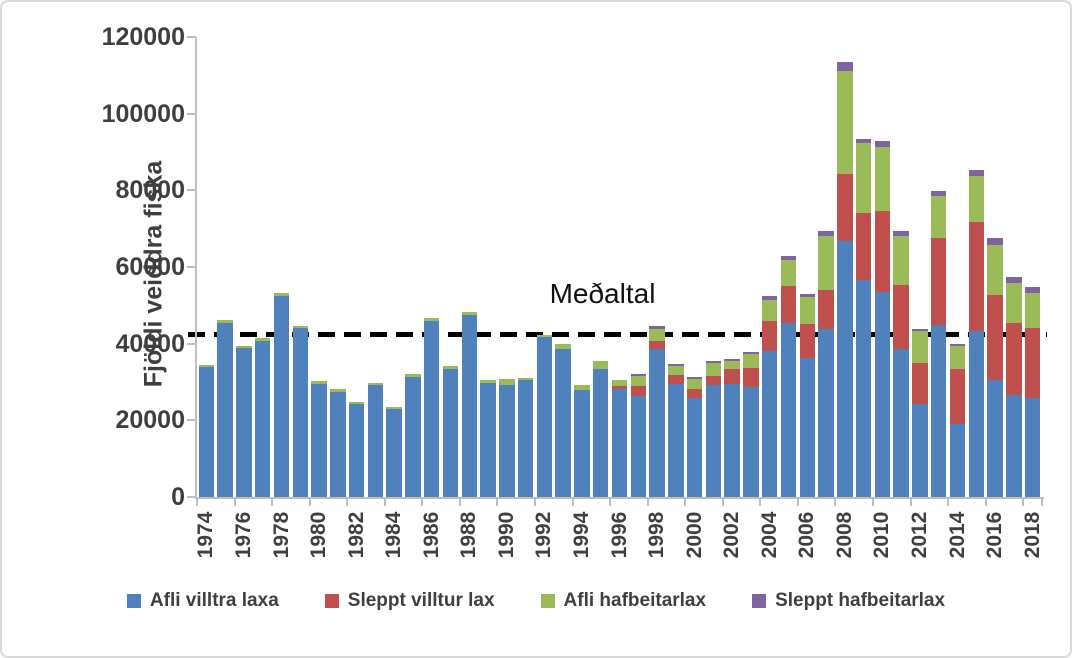 The width and height of the screenshot is (1072, 658). What do you see at coordinates (826, 364) in the screenshot?
I see `bar-2007` at bounding box center [826, 364].